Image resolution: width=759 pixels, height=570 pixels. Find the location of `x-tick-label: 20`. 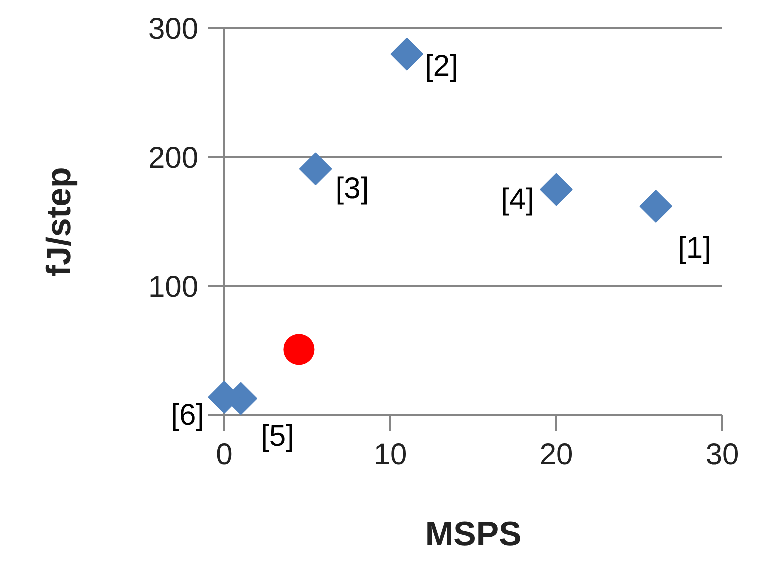

x-tick-label: 20 is located at coordinates (557, 455).